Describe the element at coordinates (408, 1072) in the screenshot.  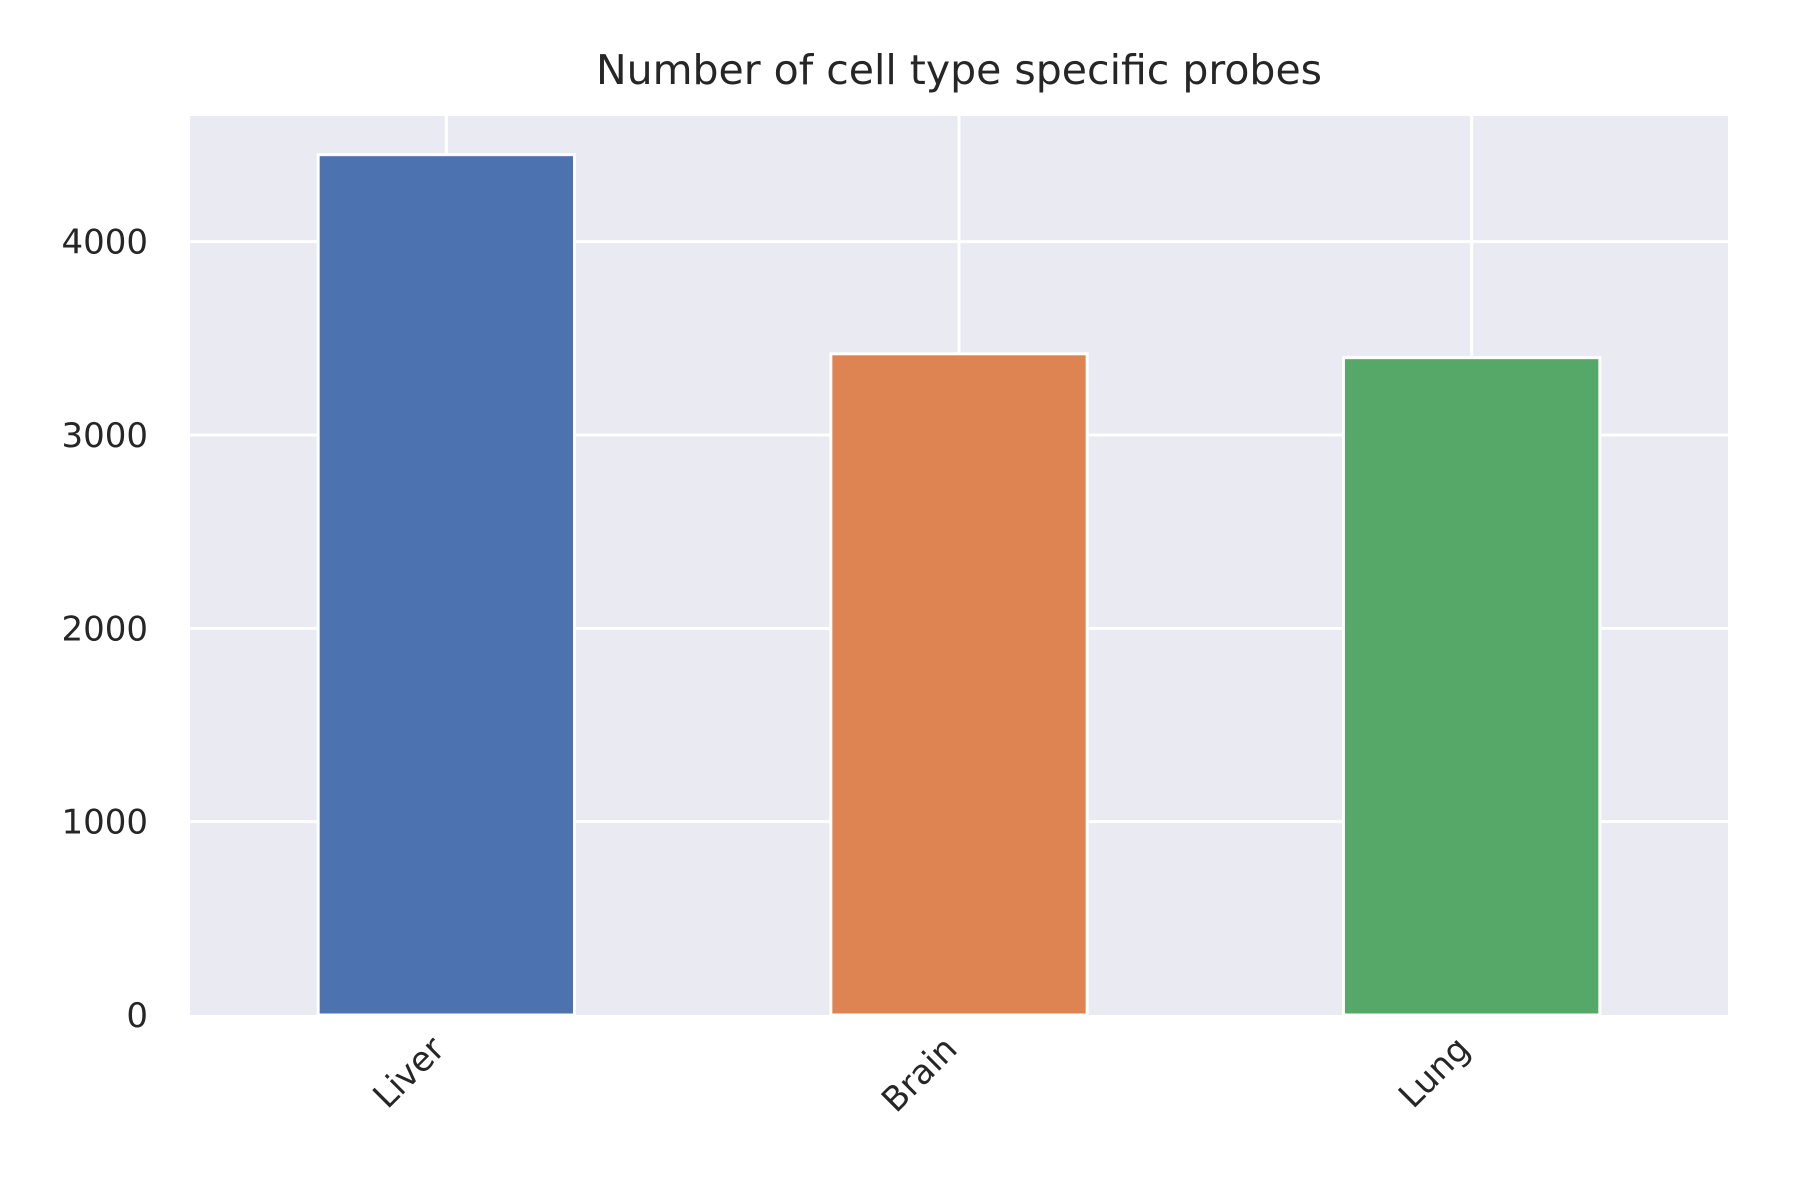
I see `x-tick-label-liver: Liver` at that location.